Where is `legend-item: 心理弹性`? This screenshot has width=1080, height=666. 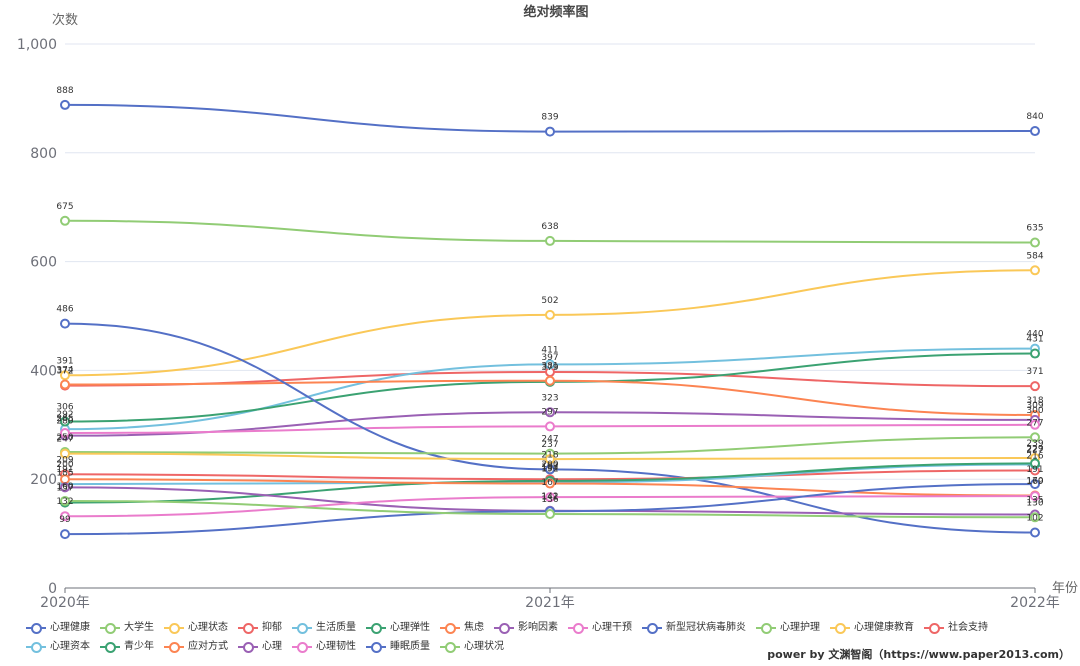
legend-item: 心理弹性 is located at coordinates (398, 628).